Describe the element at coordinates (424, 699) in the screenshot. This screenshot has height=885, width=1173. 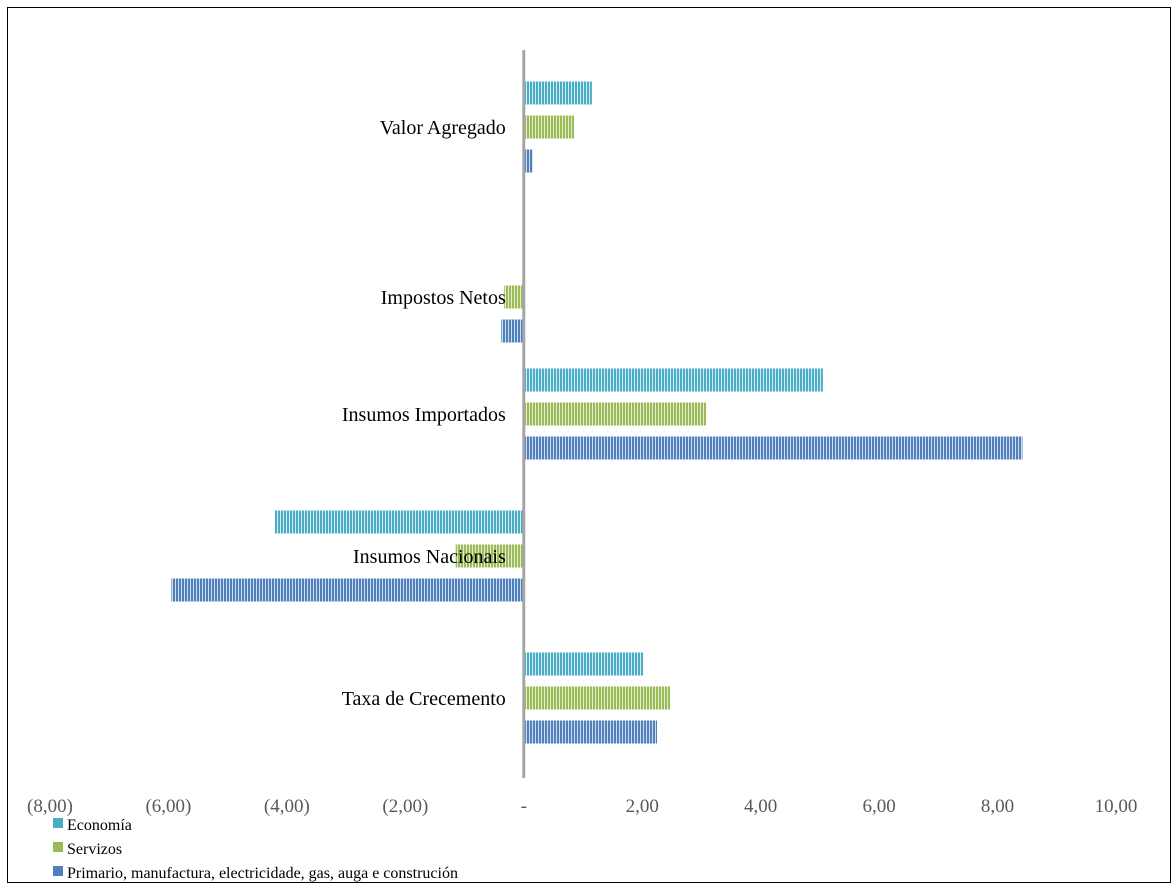
I see `category-label: Taxa de Crecemento` at that location.